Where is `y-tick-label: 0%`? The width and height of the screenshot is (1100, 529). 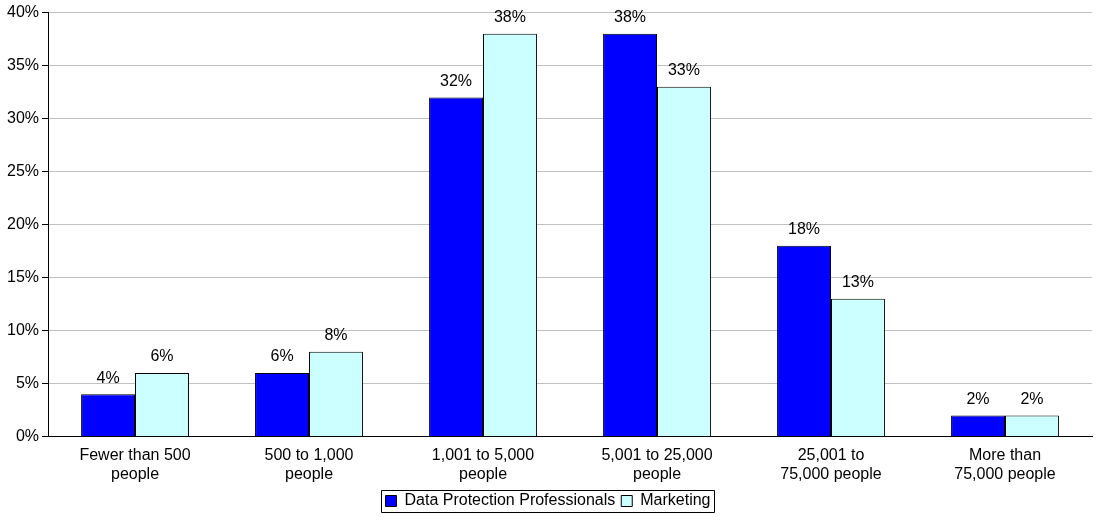
y-tick-label: 0% is located at coordinates (27, 436).